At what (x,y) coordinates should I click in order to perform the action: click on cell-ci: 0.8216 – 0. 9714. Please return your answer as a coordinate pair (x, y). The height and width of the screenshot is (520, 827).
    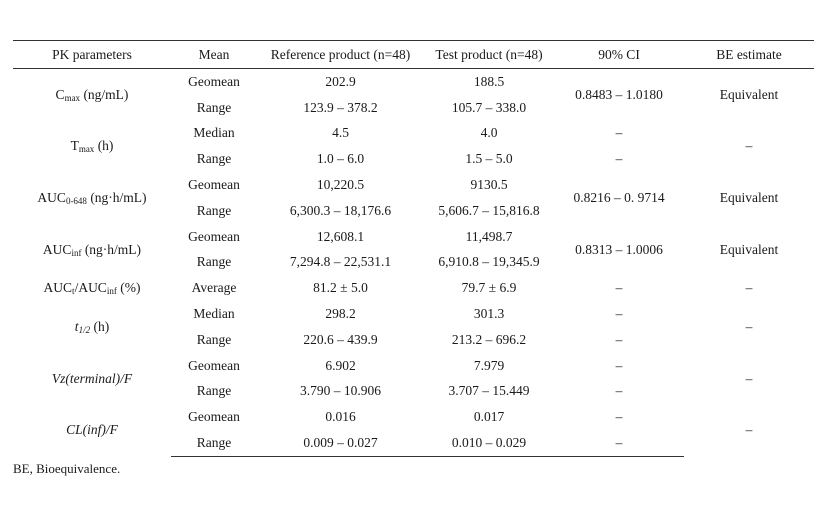
    Looking at the image, I should click on (619, 197).